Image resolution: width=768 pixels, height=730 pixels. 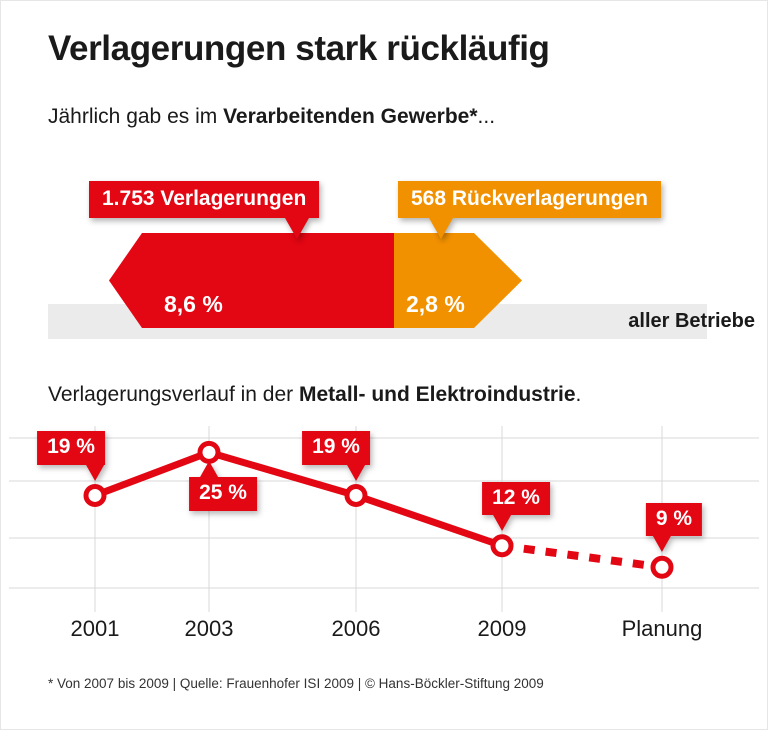 I want to click on value-callout-2006: 19 %, so click(x=336, y=456).